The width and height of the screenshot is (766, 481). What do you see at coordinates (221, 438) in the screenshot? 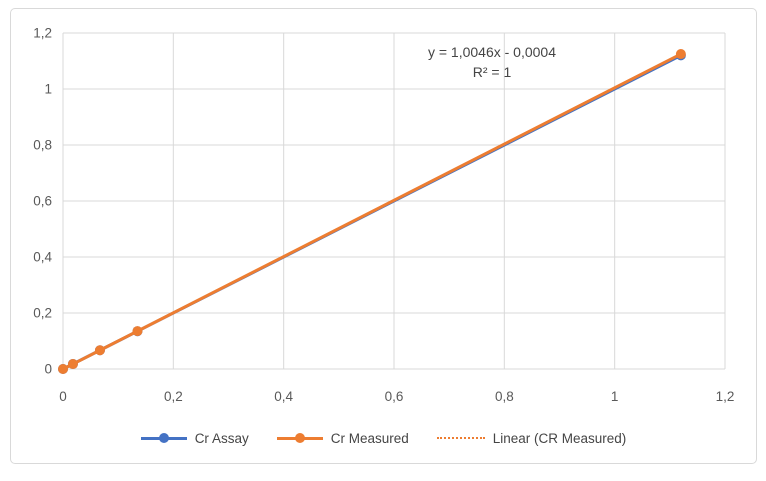
I see `legend-label-cr-assay: Cr Assay` at bounding box center [221, 438].